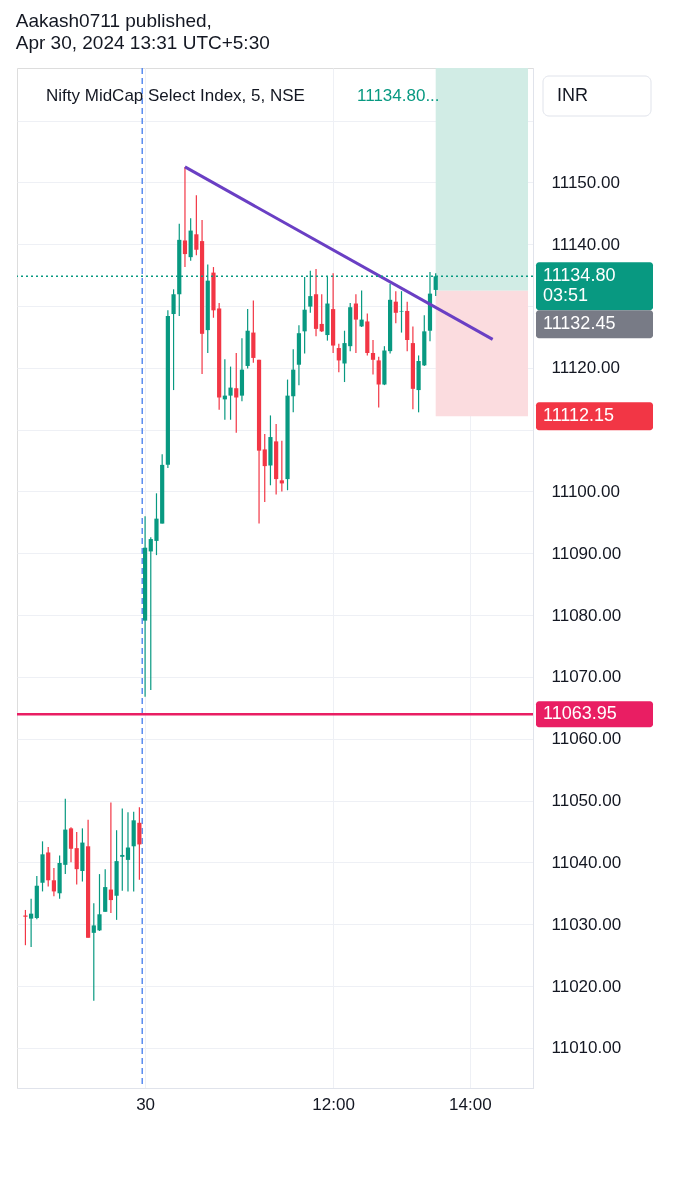 This screenshot has height=1200, width=673. What do you see at coordinates (585, 182) in the screenshot?
I see `y-tick-label: 11150.00` at bounding box center [585, 182].